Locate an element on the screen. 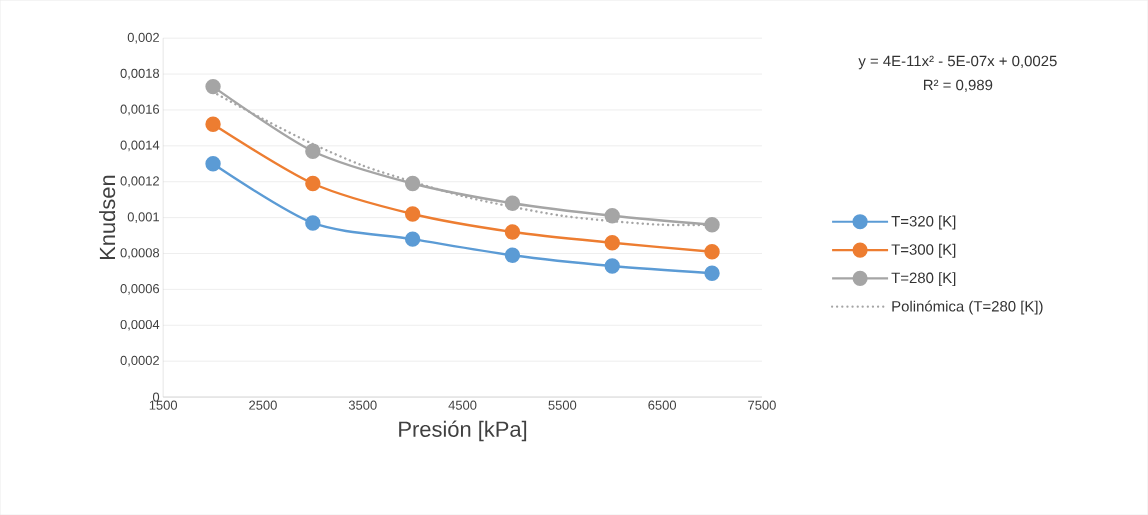 This screenshot has height=515, width=1148. y-tick-label: 0,001 is located at coordinates (143, 217).